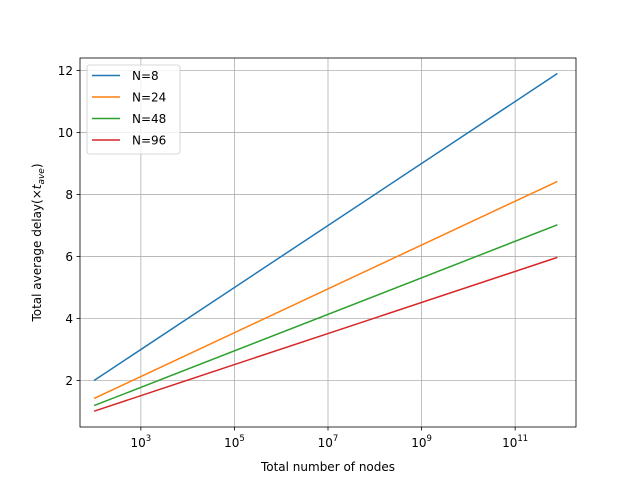 The width and height of the screenshot is (640, 480). What do you see at coordinates (37, 255) in the screenshot?
I see `y-axis-label-main: Total average delay(×` at bounding box center [37, 255].